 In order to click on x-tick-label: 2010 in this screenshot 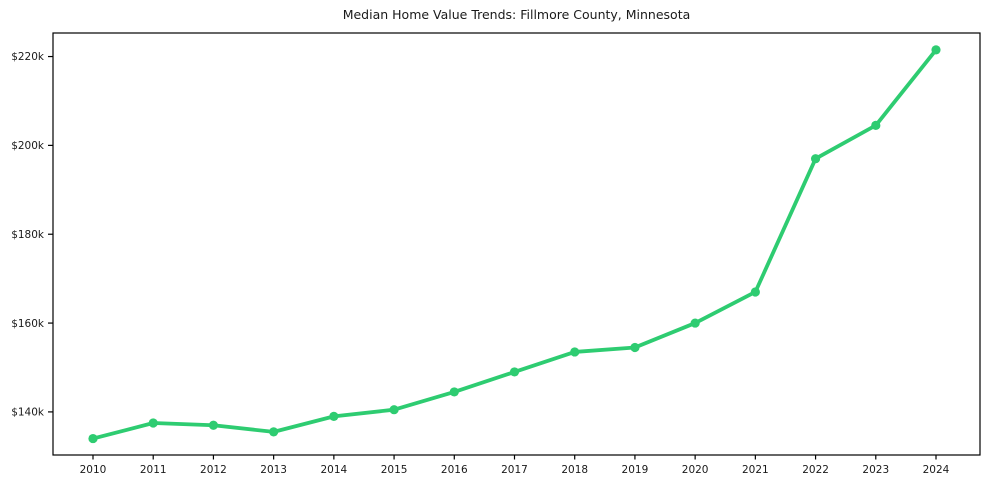, I will do `click(93, 470)`.